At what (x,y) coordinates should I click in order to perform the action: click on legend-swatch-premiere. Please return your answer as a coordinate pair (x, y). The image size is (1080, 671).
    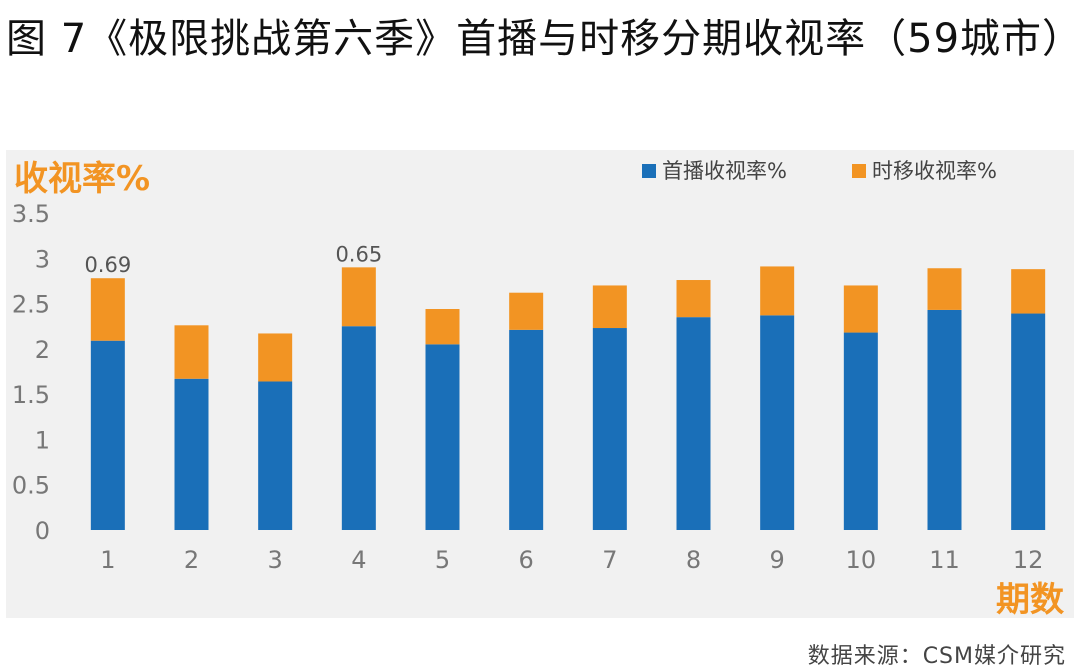
    Looking at the image, I should click on (649, 171).